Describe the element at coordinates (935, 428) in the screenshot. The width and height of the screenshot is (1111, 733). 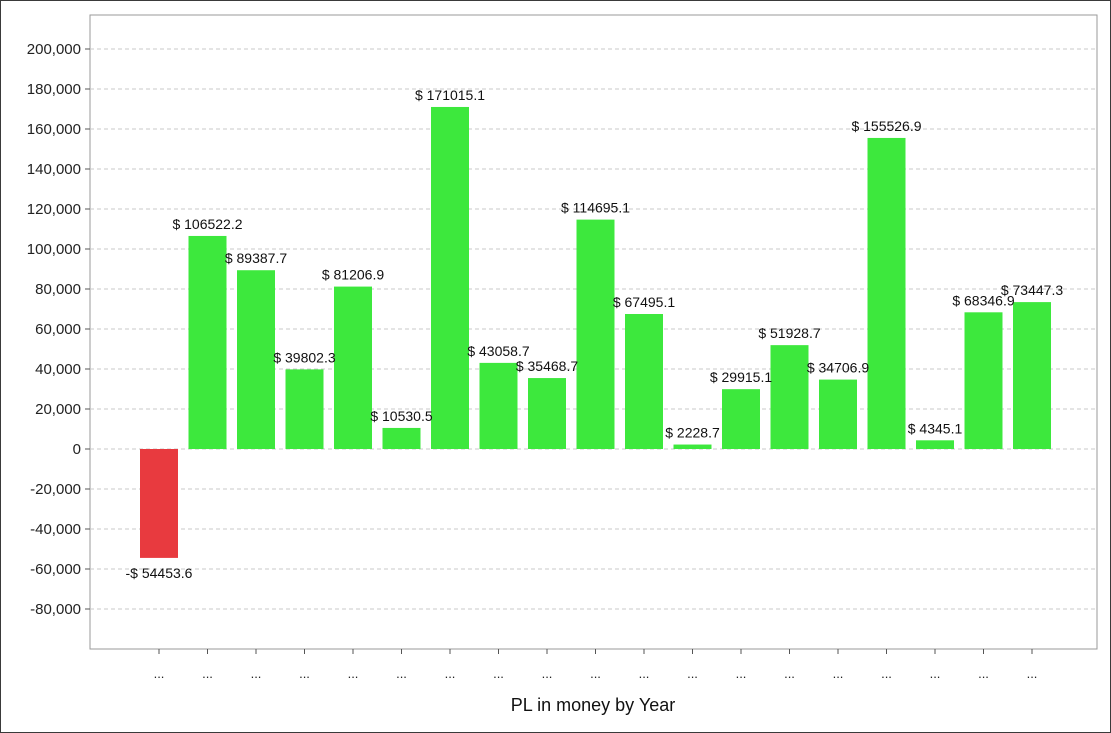
I see `data-label: $ 4345.1` at that location.